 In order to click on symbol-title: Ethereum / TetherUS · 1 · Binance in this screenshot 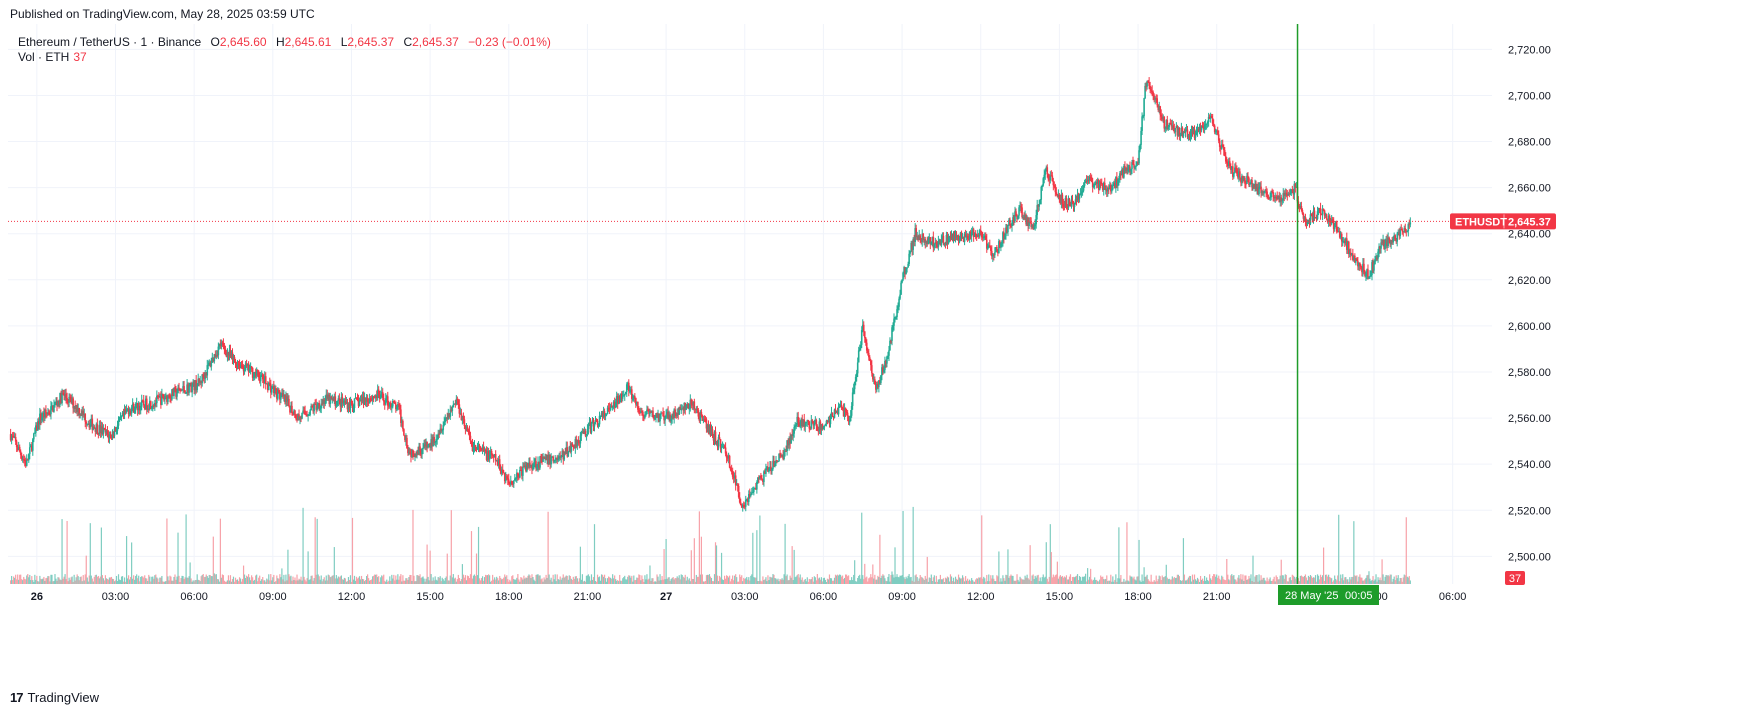, I will do `click(110, 42)`.